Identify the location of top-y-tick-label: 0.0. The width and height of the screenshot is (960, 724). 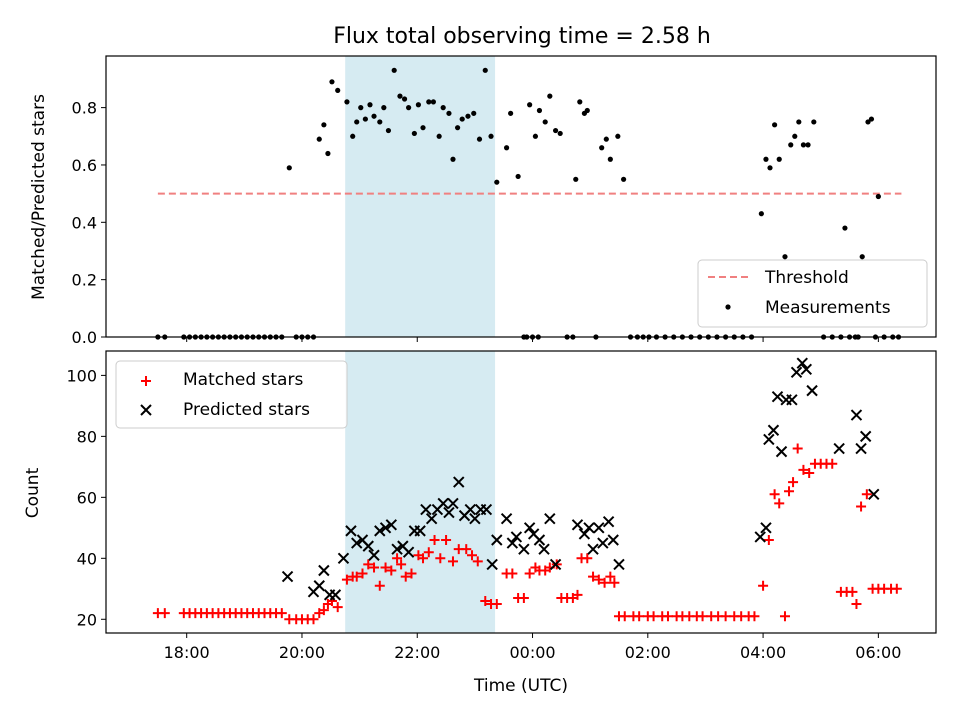
(84, 337).